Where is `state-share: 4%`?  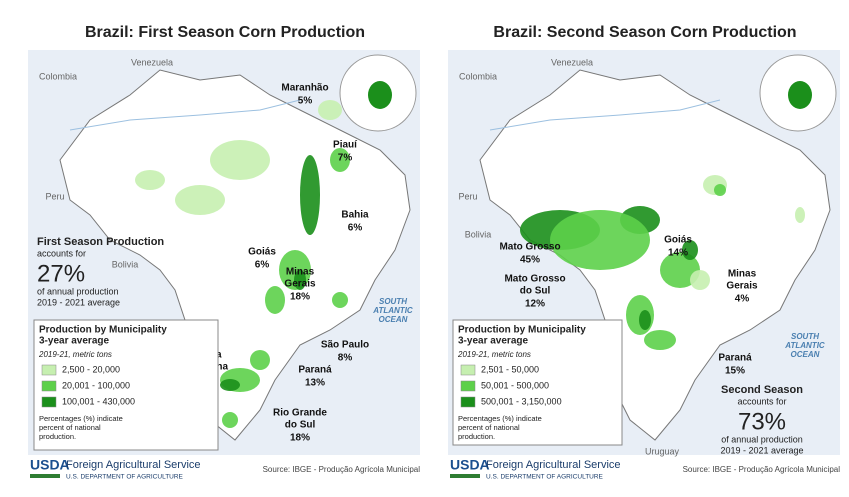
state-share: 4% is located at coordinates (742, 299).